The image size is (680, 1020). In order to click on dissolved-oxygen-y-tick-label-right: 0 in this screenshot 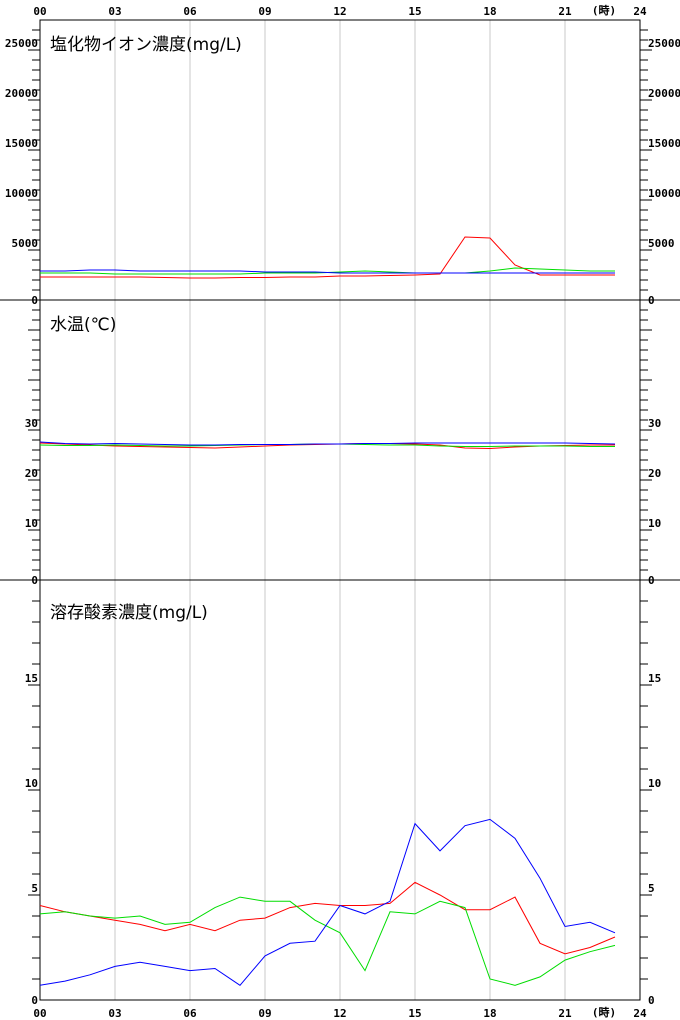, I will do `click(651, 1000)`.